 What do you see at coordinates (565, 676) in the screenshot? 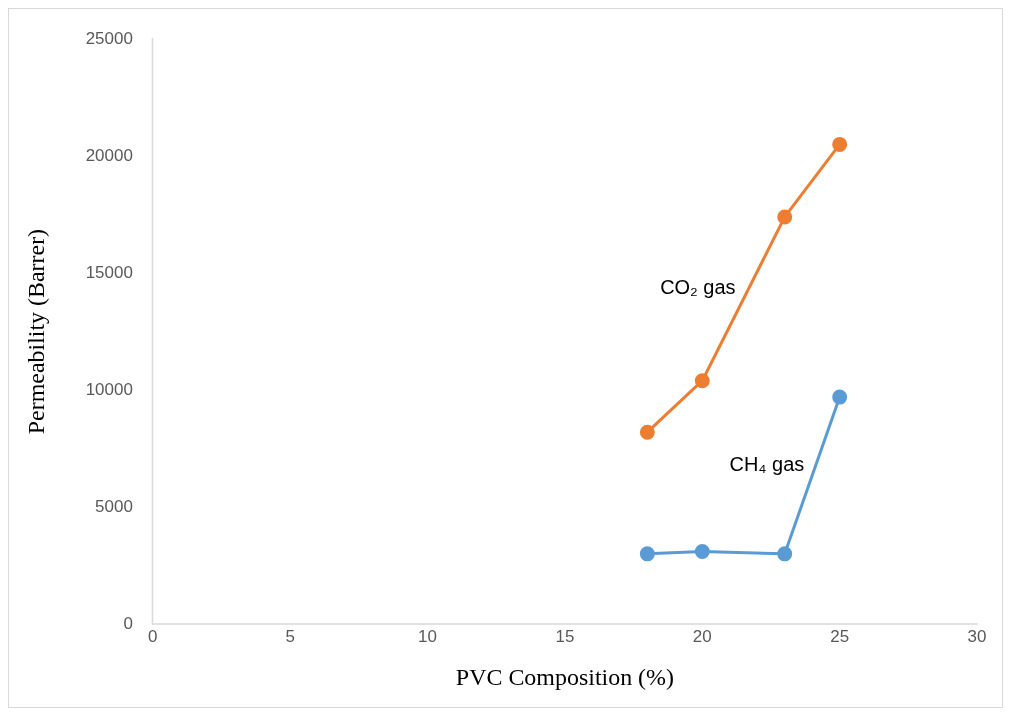
I see `x-axis-title: PVC Composition (%)` at bounding box center [565, 676].